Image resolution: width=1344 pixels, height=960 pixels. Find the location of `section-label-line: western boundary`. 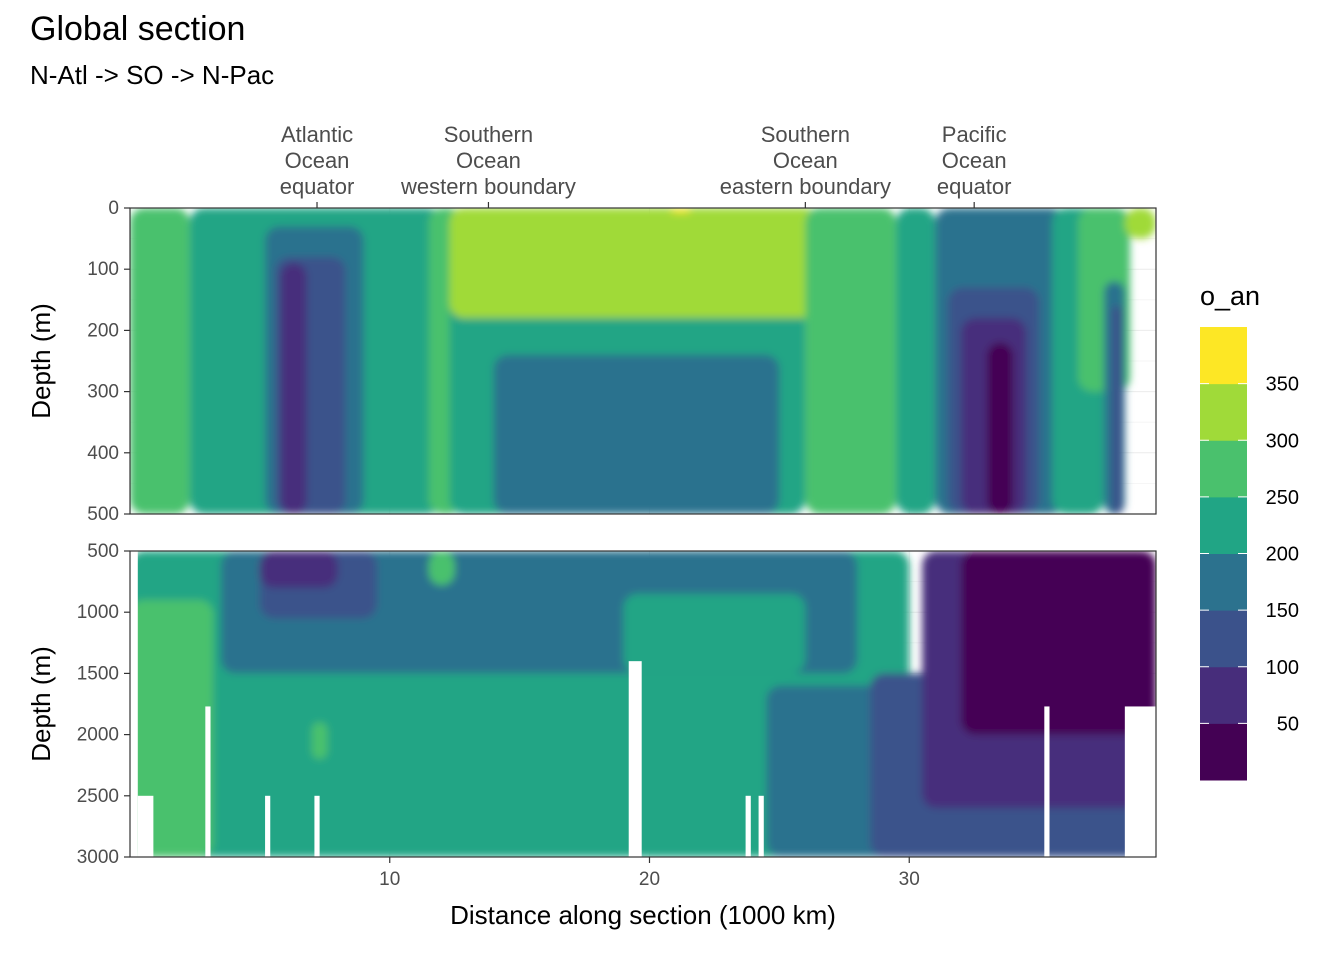

section-label-line: western boundary is located at coordinates (488, 186).